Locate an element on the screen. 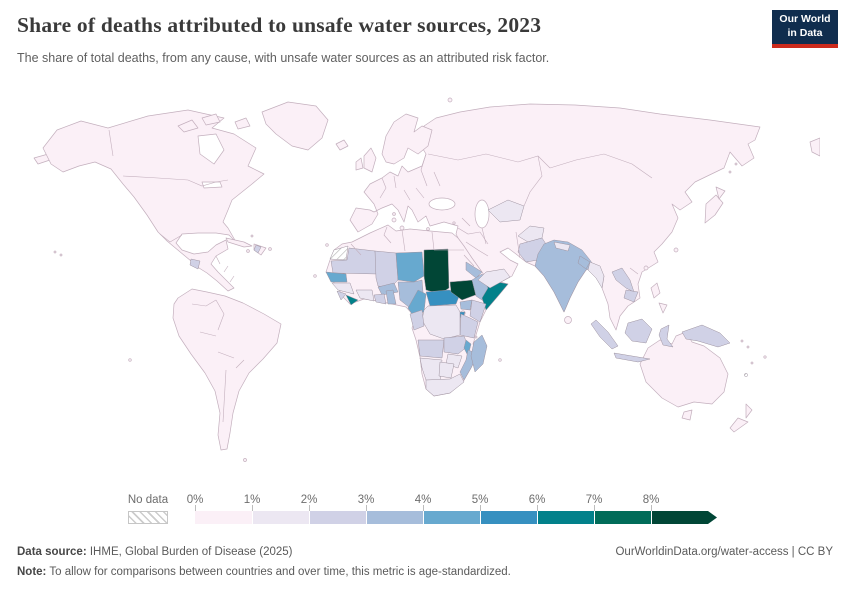 This screenshot has height=600, width=850. landmass-tasmania is located at coordinates (687, 415).